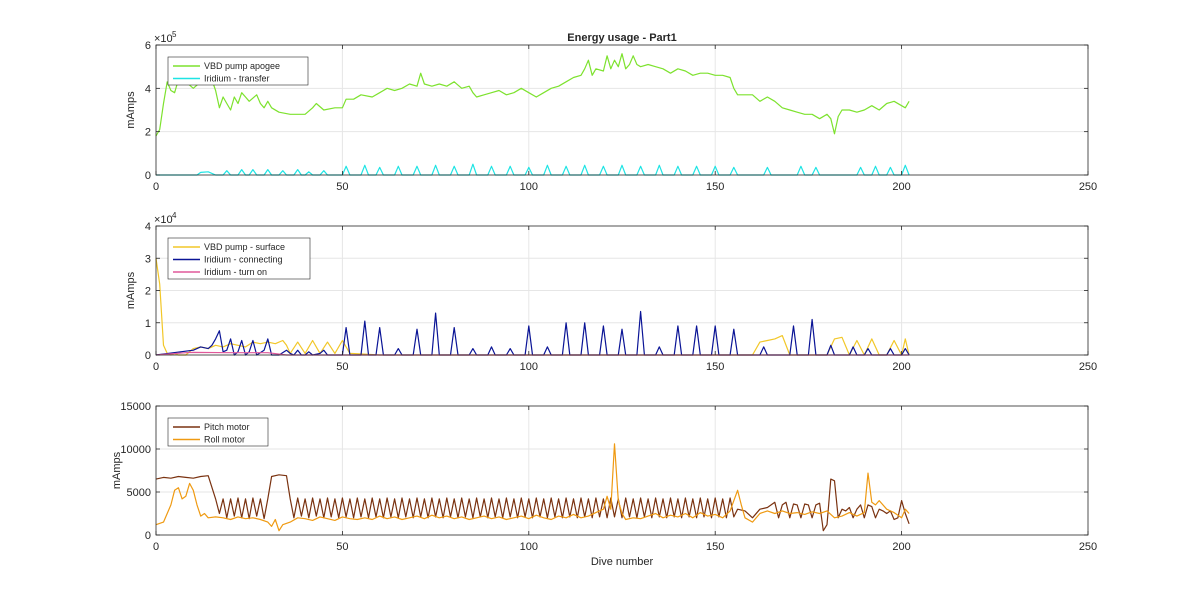 This screenshot has width=1200, height=601. Describe the element at coordinates (135, 450) in the screenshot. I see `y-tick-label: 10000` at that location.